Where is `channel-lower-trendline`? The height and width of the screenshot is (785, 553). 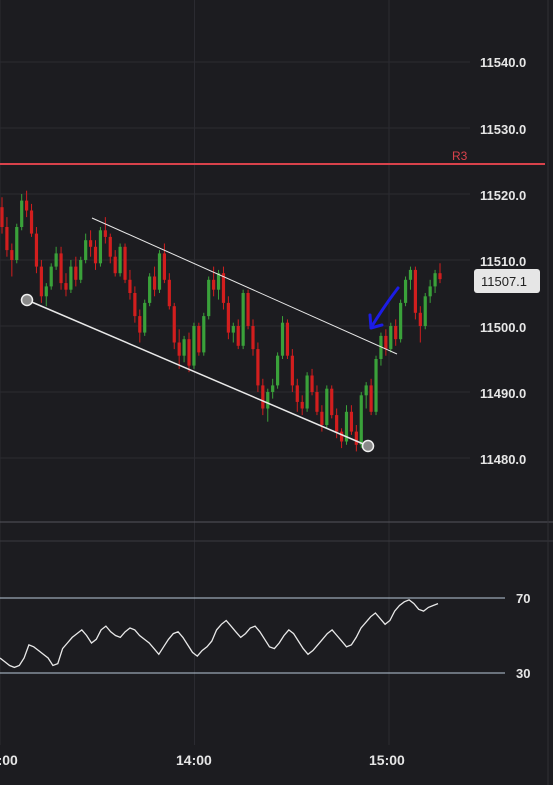 channel-lower-trendline is located at coordinates (197, 373).